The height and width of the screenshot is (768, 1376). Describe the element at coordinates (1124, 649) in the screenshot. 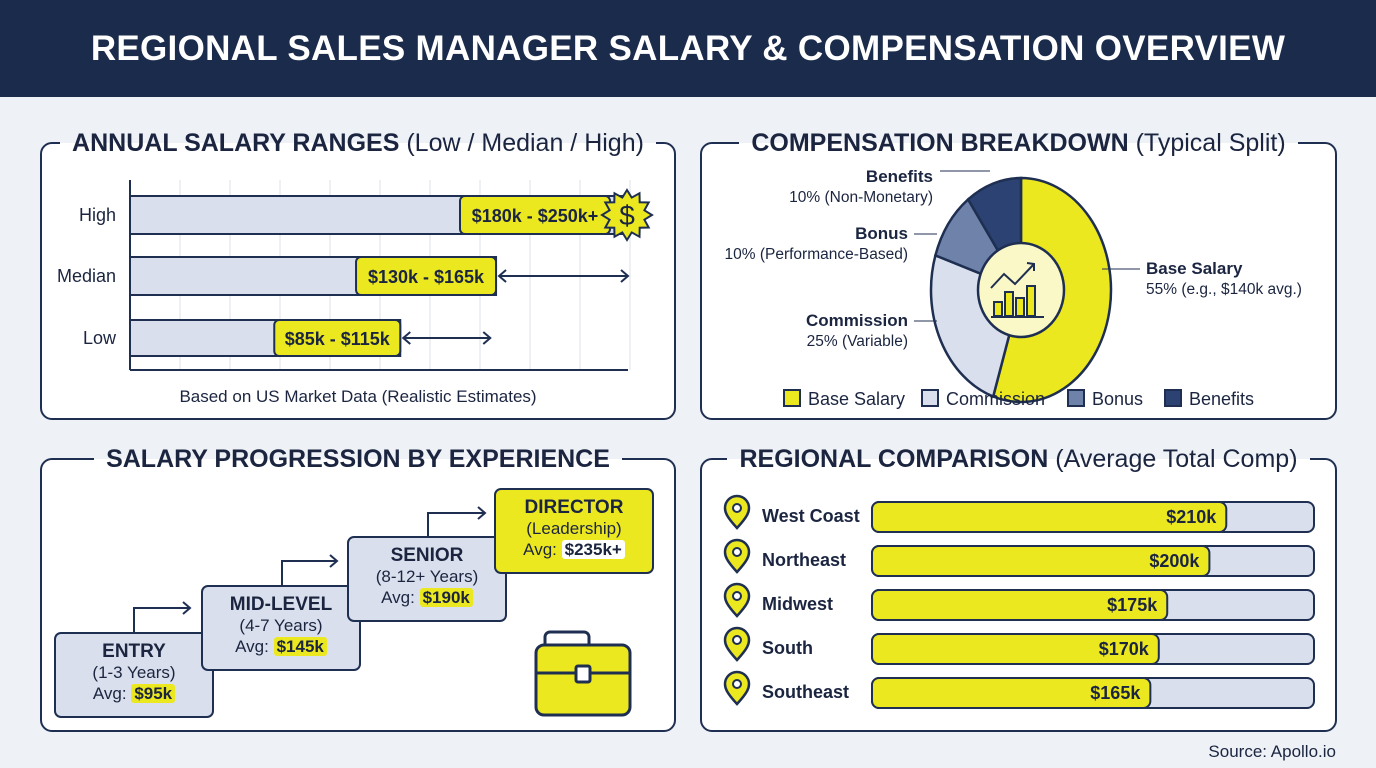

I see `bar-value-label: $170k` at that location.